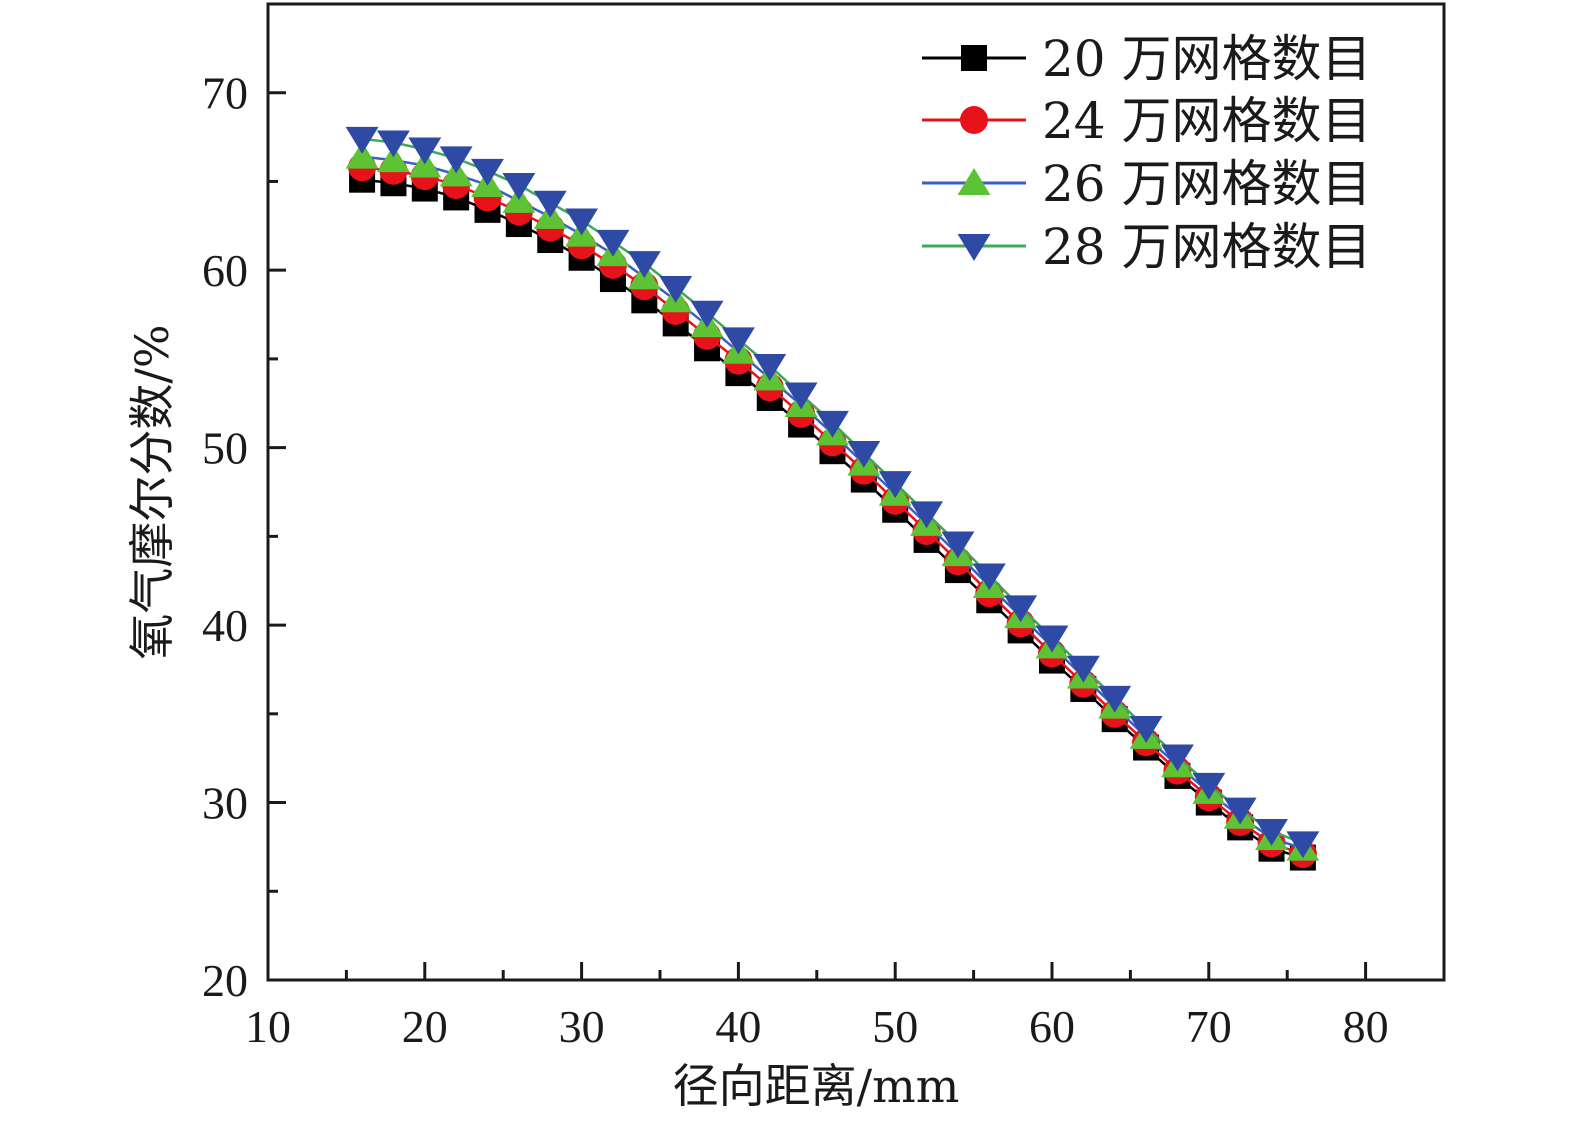  What do you see at coordinates (582, 1026) in the screenshot?
I see `x-tick-label: 30` at bounding box center [582, 1026].